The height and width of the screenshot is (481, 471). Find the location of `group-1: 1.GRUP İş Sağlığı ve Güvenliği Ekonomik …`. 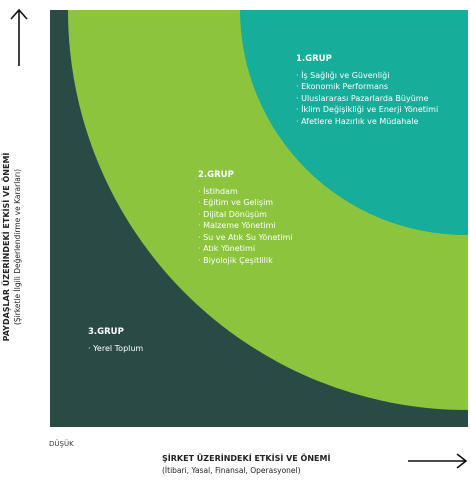

group-1: 1.GRUP İş Sağlığı ve Güvenliği Ekonomik … is located at coordinates (367, 90).